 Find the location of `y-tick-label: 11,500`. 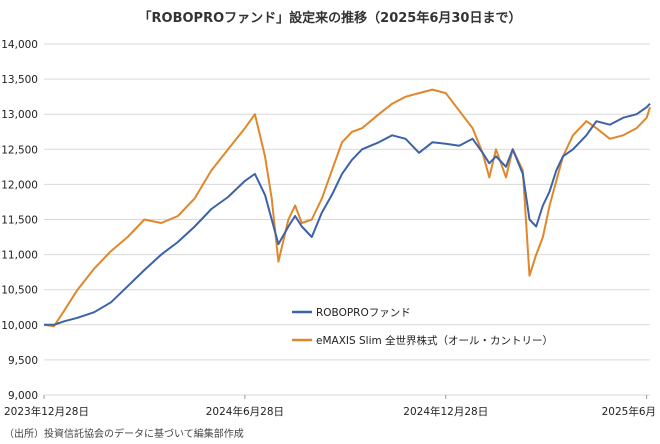

y-tick-label: 11,500 is located at coordinates (19, 221).